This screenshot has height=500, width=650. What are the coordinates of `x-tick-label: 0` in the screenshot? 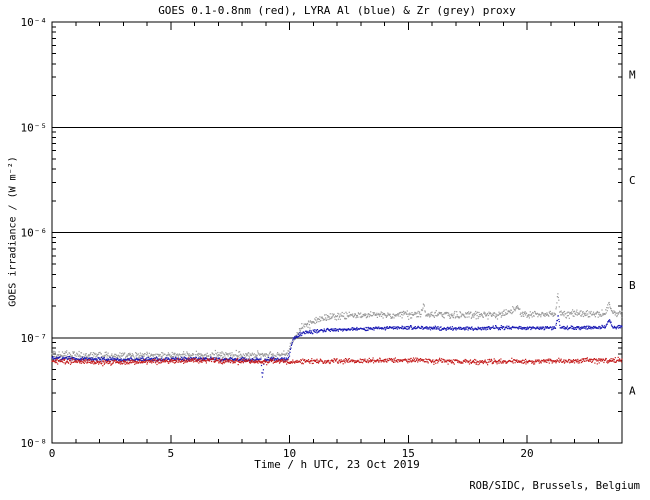 It's located at (52, 453).